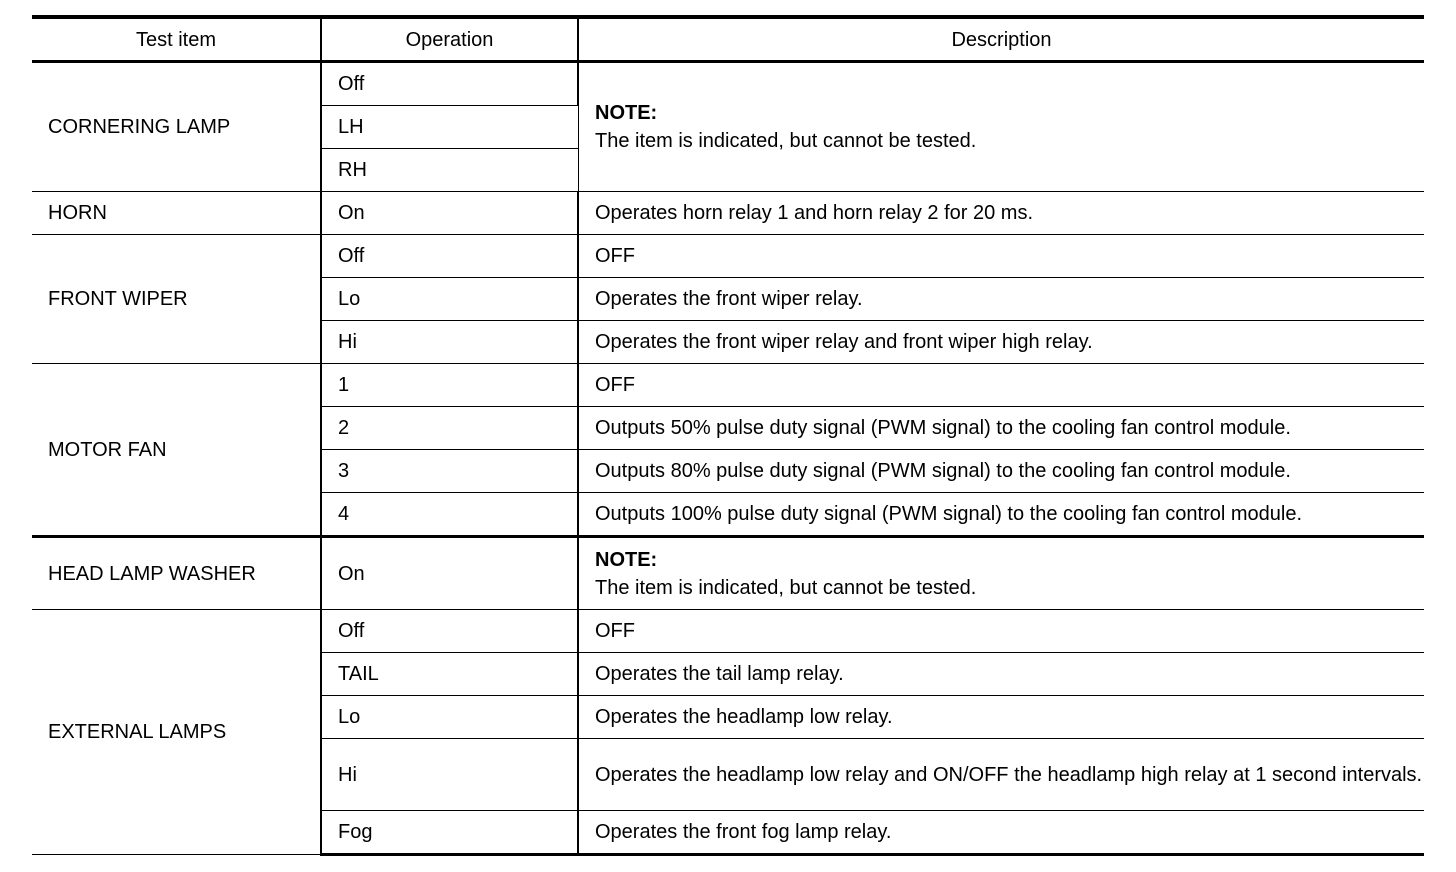 Image resolution: width=1456 pixels, height=872 pixels. I want to click on description-cell: Operates the tail lamp relay., so click(1000, 674).